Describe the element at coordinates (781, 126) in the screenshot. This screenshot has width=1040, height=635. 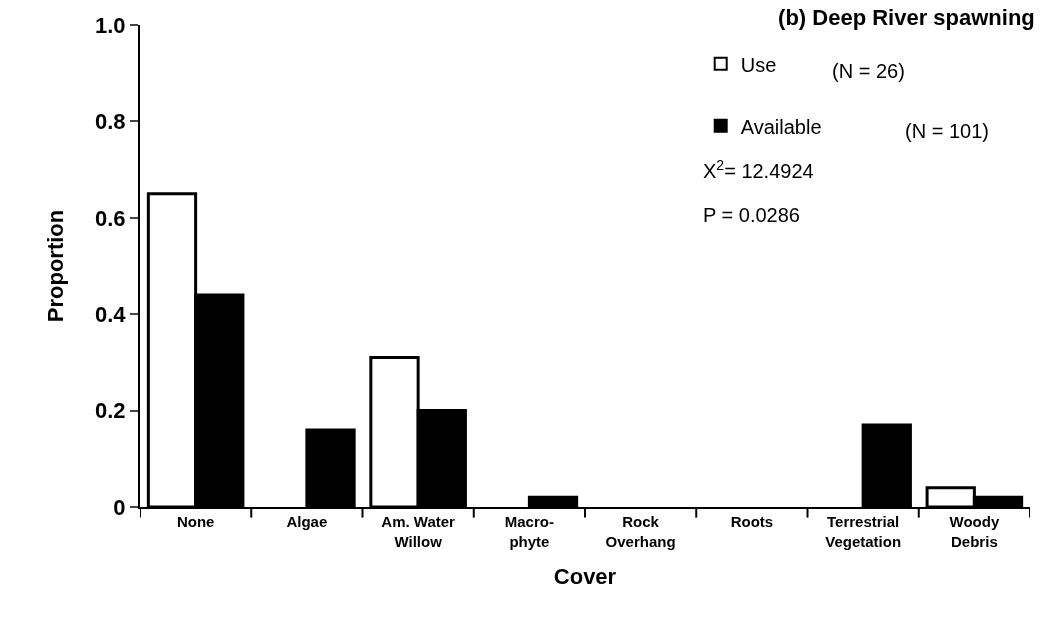
I see `legend-label: Available` at that location.